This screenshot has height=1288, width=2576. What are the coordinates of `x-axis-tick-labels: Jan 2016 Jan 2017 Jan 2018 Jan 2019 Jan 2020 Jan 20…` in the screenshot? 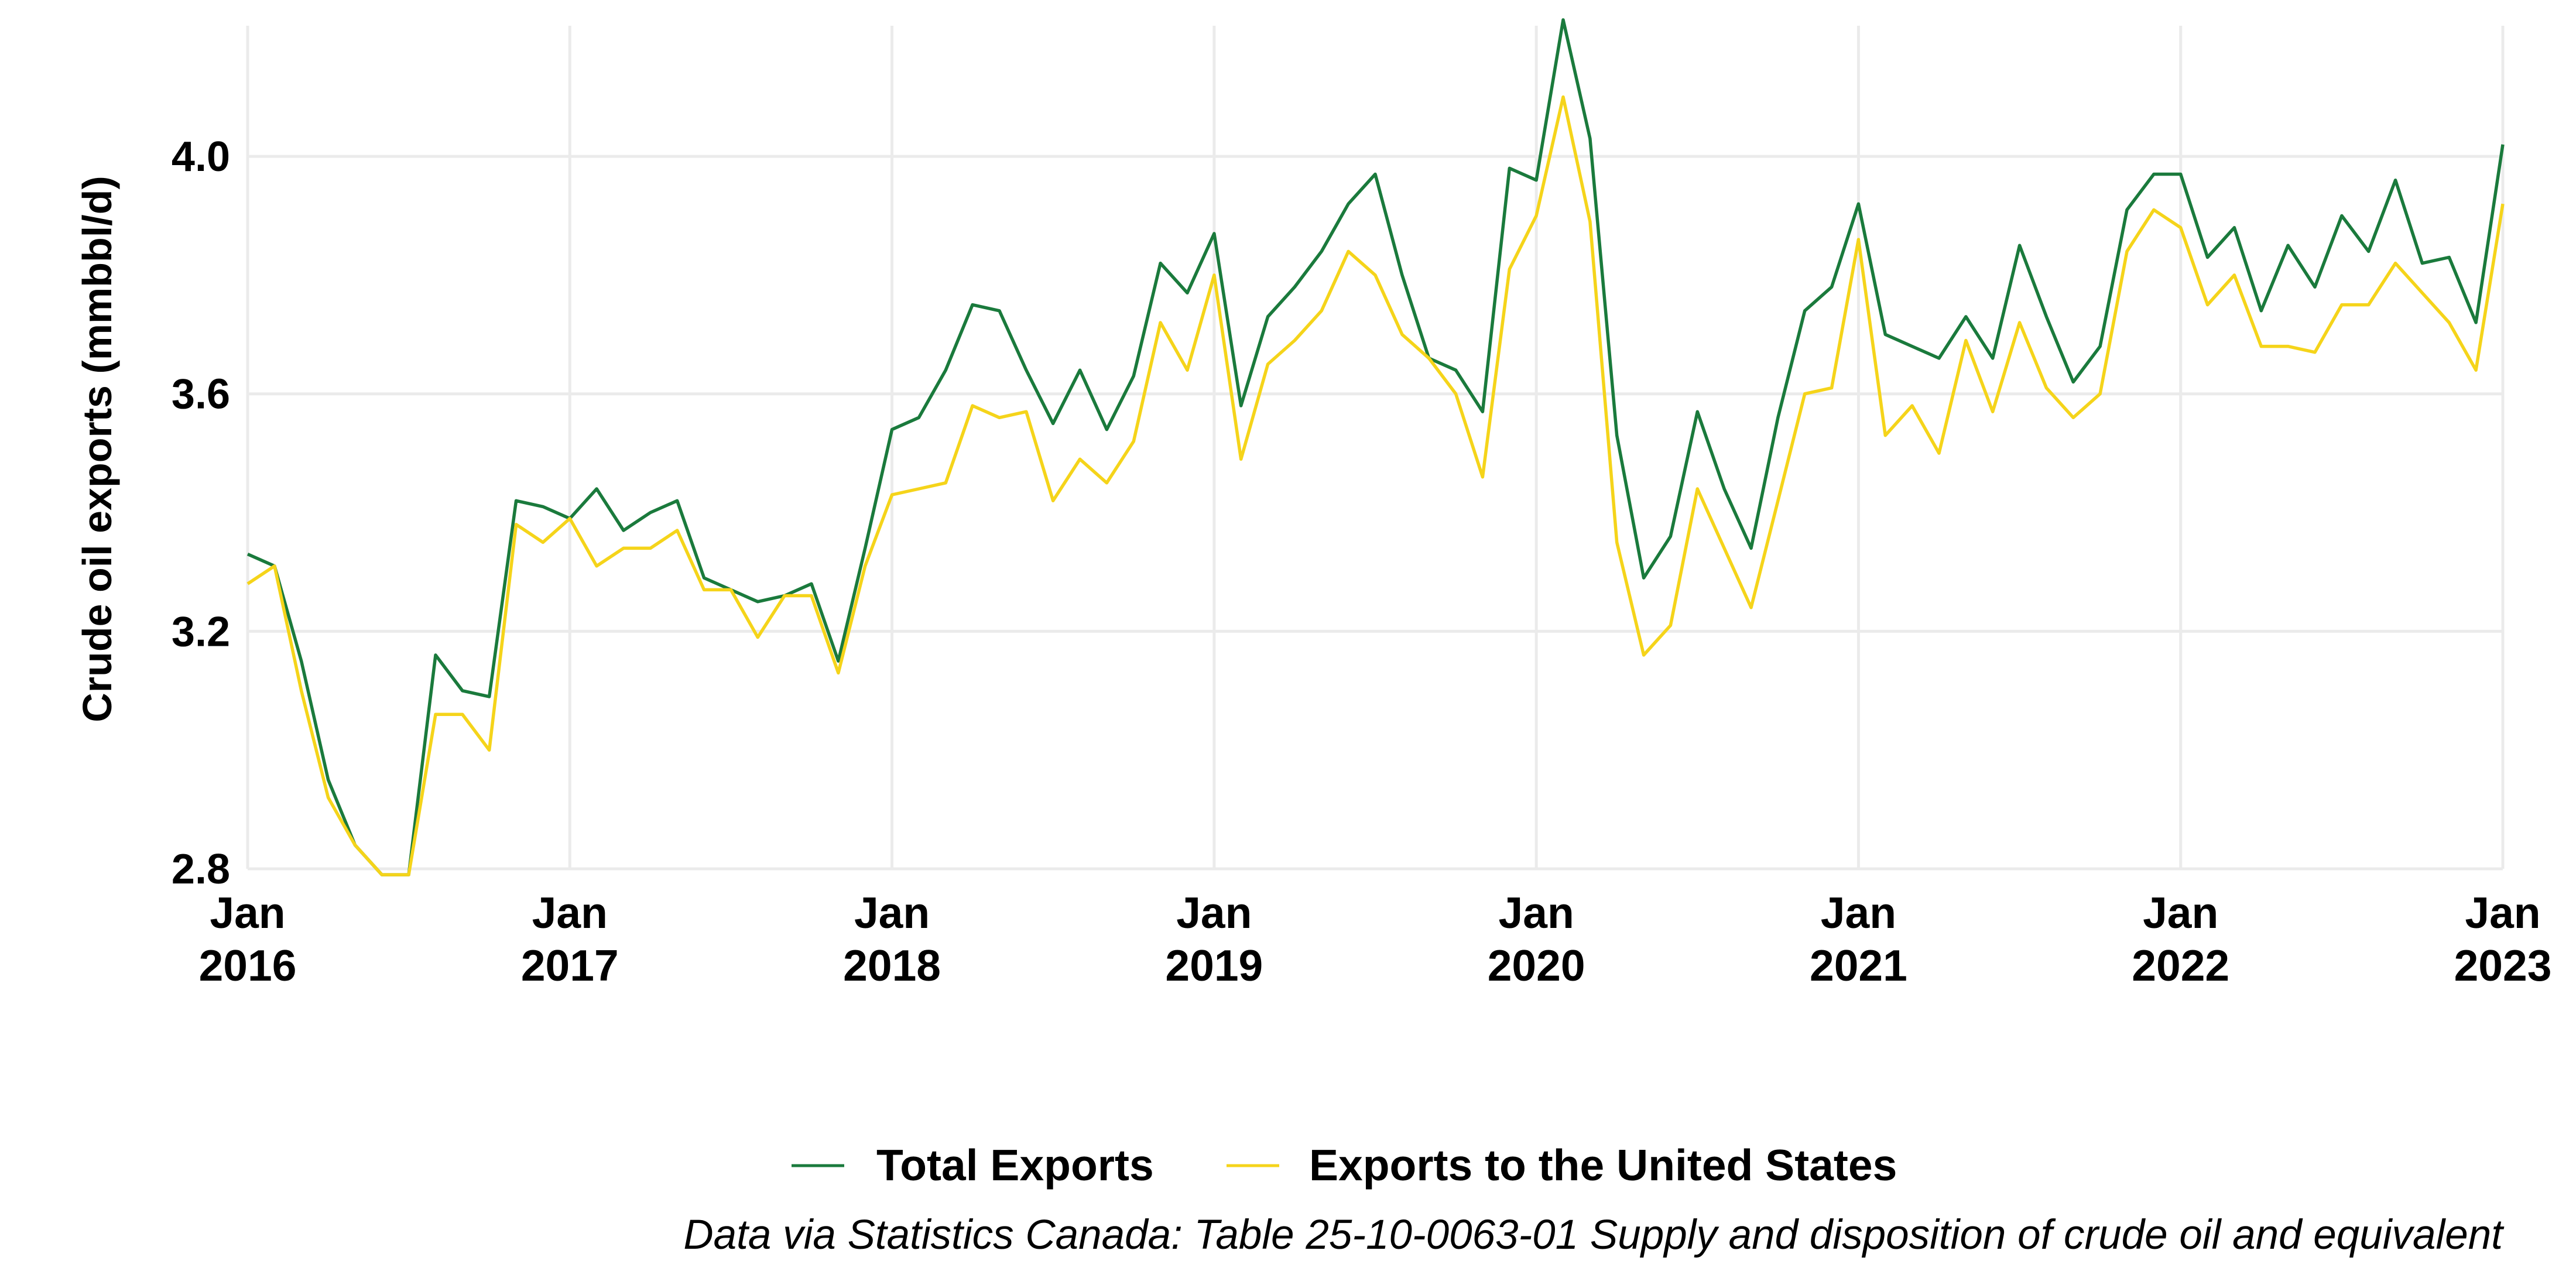 It's located at (1375, 939).